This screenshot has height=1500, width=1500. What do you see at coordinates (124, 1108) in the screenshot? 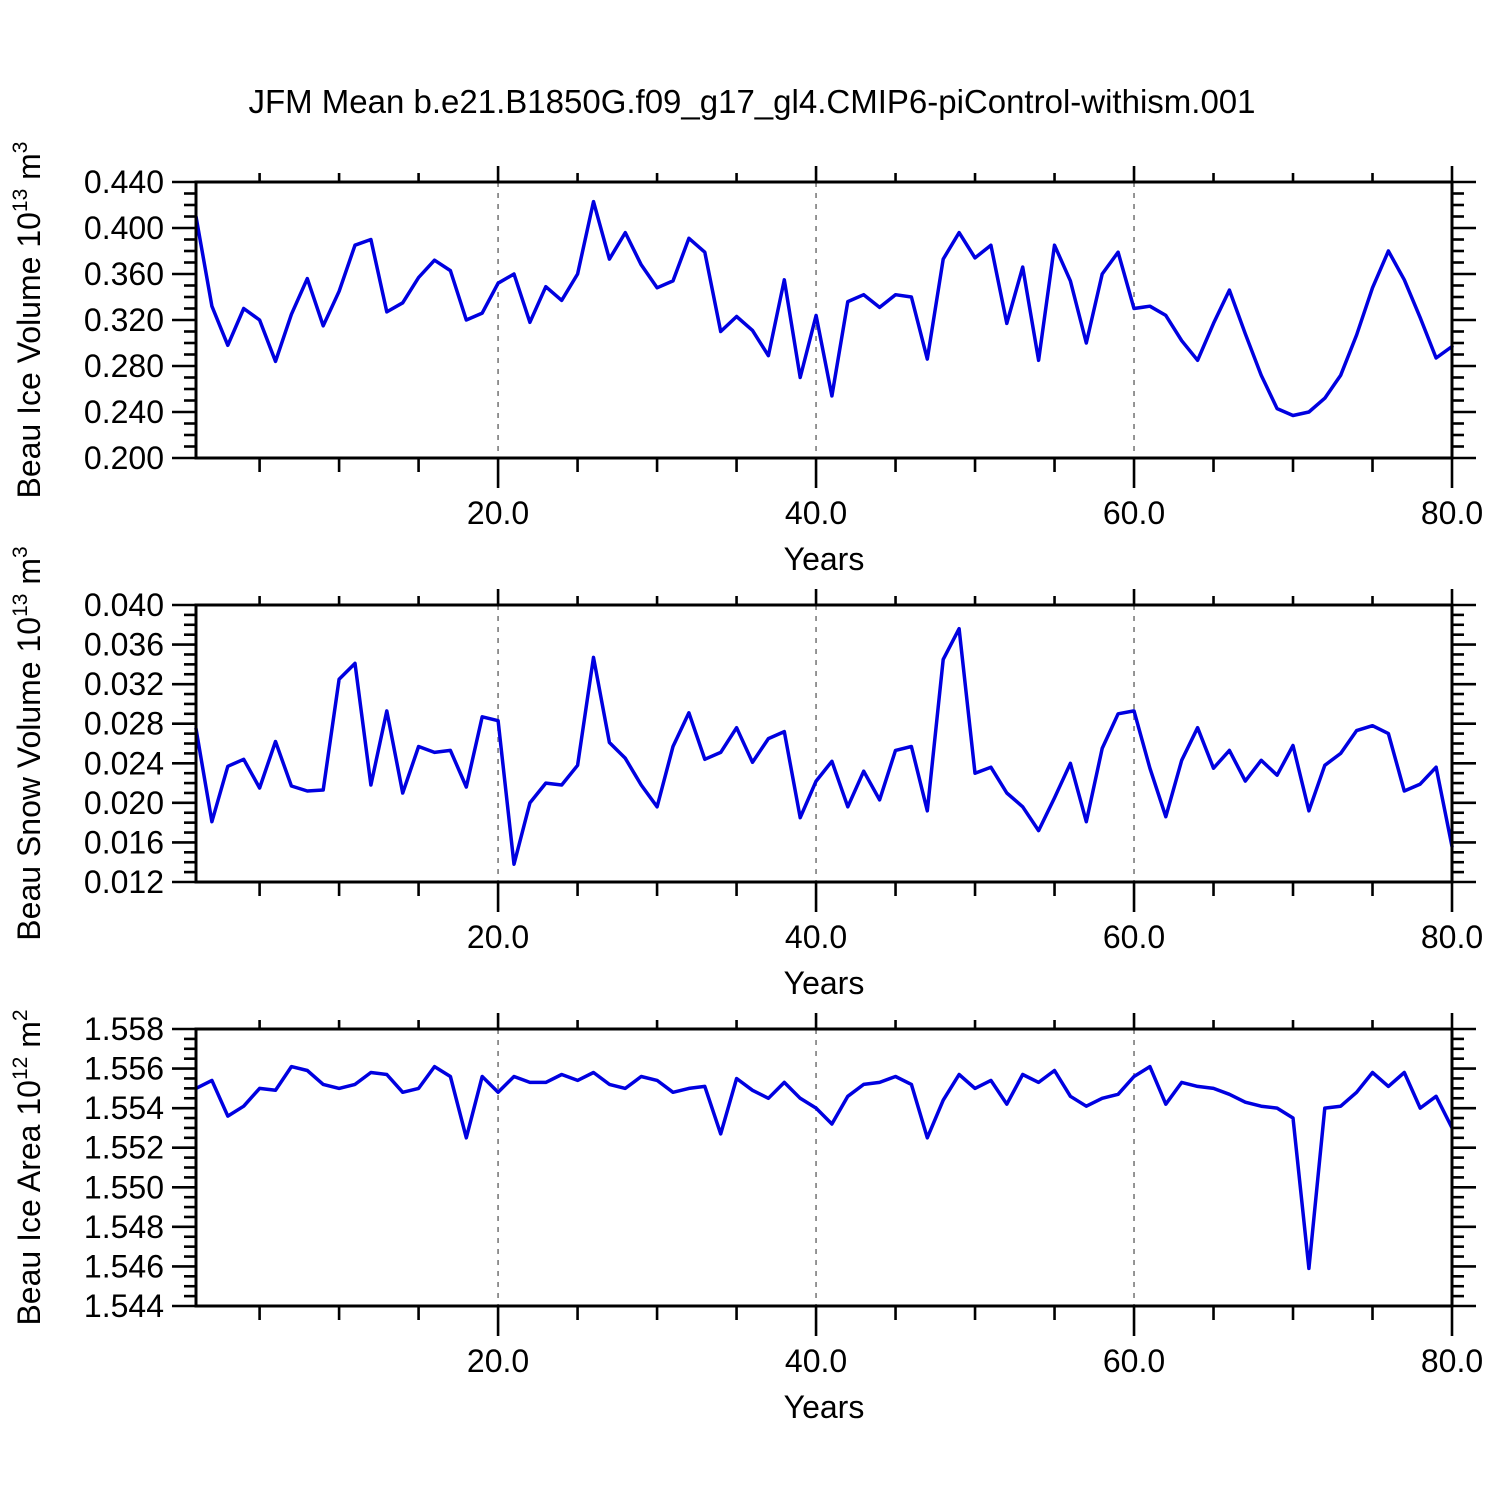
I see `y-tick-label: 1.554` at bounding box center [124, 1108].